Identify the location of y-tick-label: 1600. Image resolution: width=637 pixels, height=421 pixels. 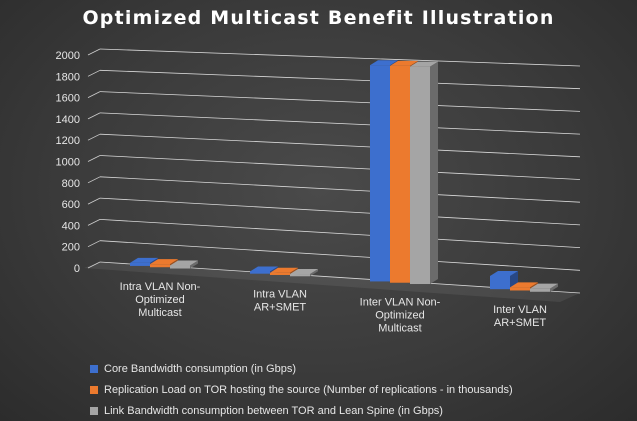
(68, 99).